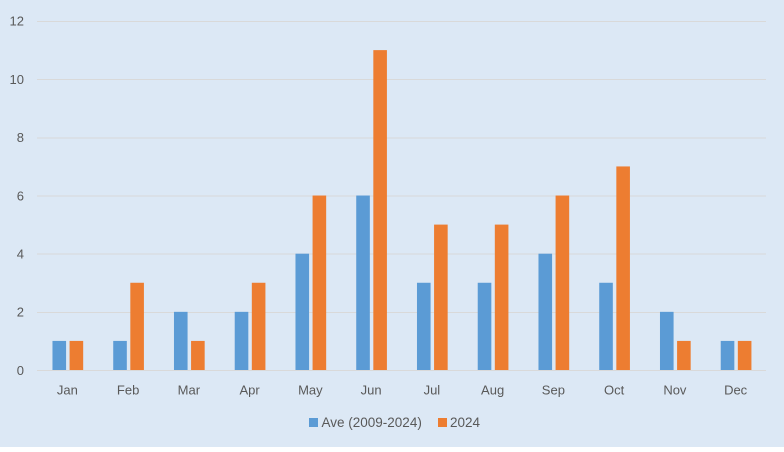 The image size is (784, 452). Describe the element at coordinates (67, 390) in the screenshot. I see `svg-text: Jan` at that location.